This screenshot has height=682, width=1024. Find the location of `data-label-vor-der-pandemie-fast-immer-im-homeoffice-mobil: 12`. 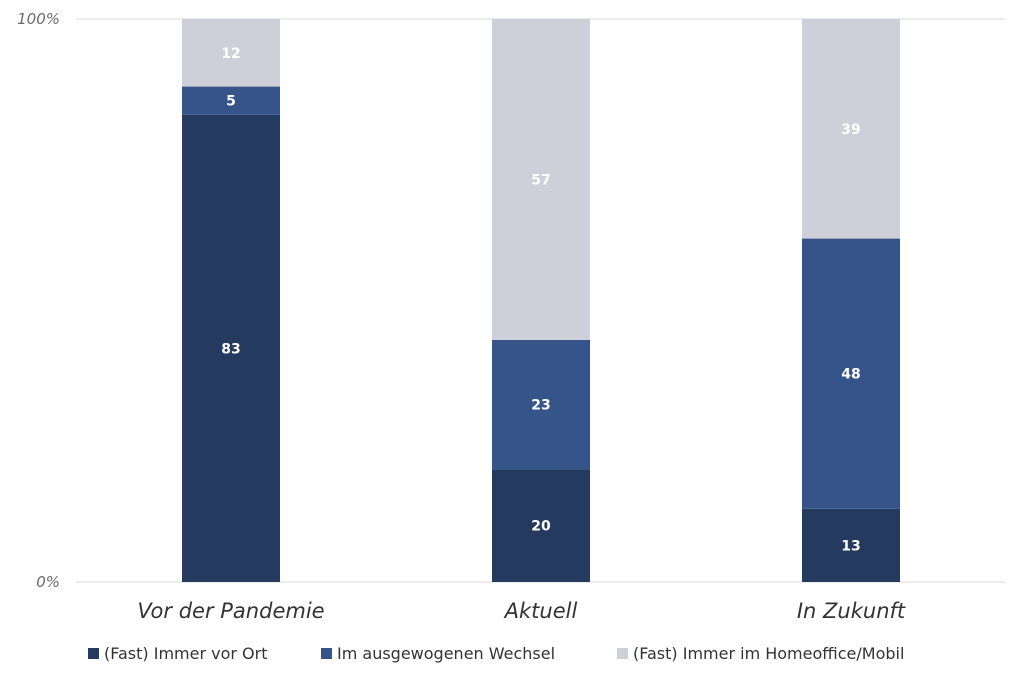

data-label-vor-der-pandemie-fast-immer-im-homeoffice-mobil: 12 is located at coordinates (230, 54).